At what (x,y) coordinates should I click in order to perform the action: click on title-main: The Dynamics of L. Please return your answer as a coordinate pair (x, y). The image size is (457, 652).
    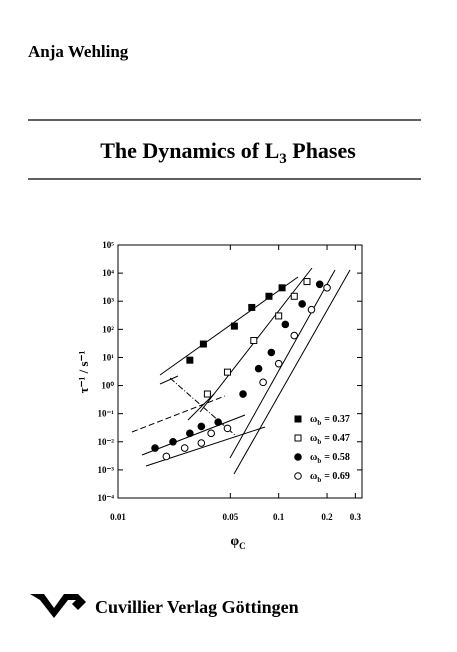
    Looking at the image, I should click on (189, 150).